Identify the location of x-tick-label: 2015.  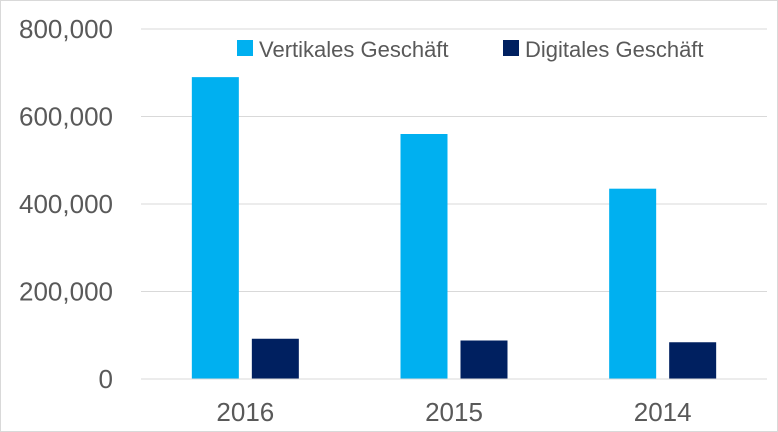
(454, 412).